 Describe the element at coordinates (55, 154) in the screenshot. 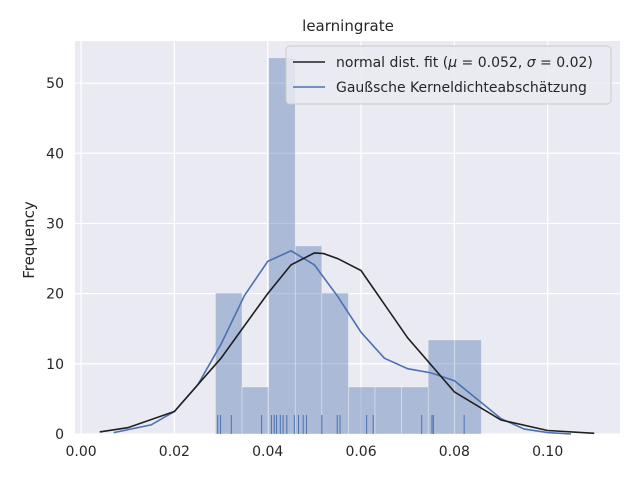

I see `y-tick-label: 40` at that location.